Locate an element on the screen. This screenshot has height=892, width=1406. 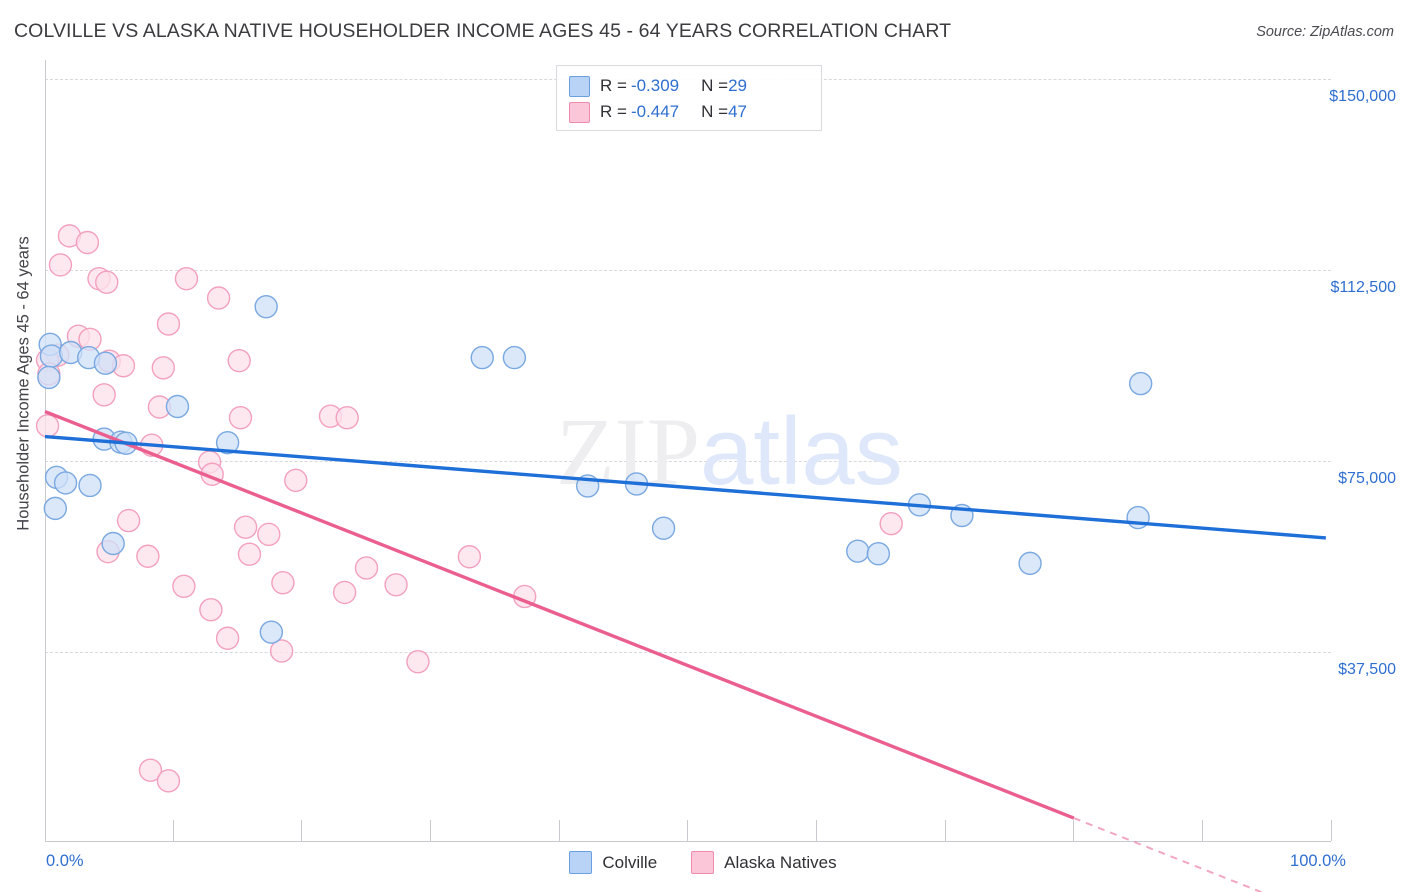
alaska-natives-legend-swatch-icon is located at coordinates (703, 862).